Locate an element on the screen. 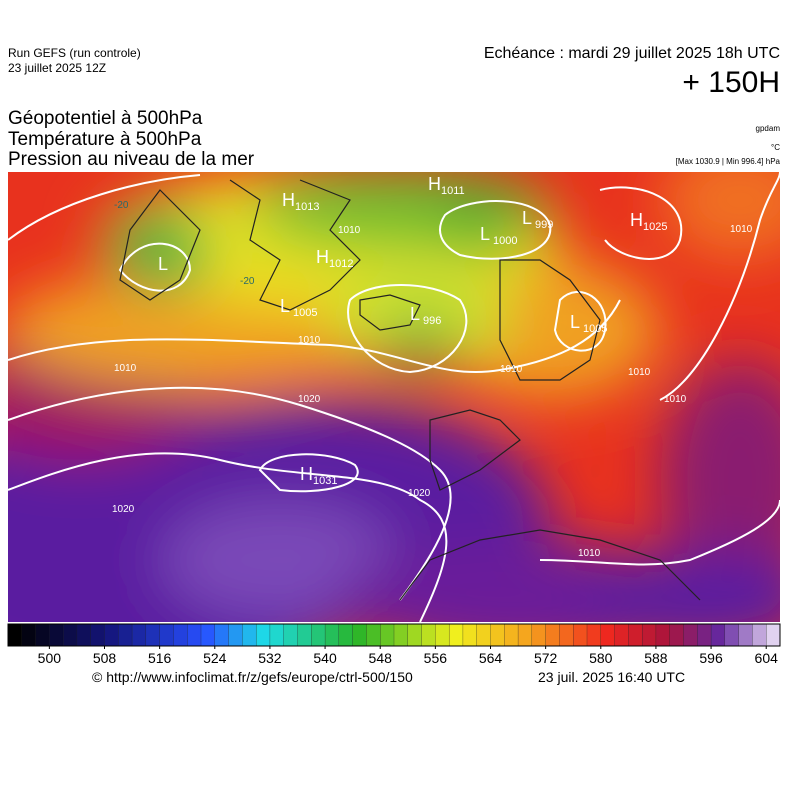 The height and width of the screenshot is (789, 788). generated: 23 juil. 2025 16:40 UTC is located at coordinates (612, 677).